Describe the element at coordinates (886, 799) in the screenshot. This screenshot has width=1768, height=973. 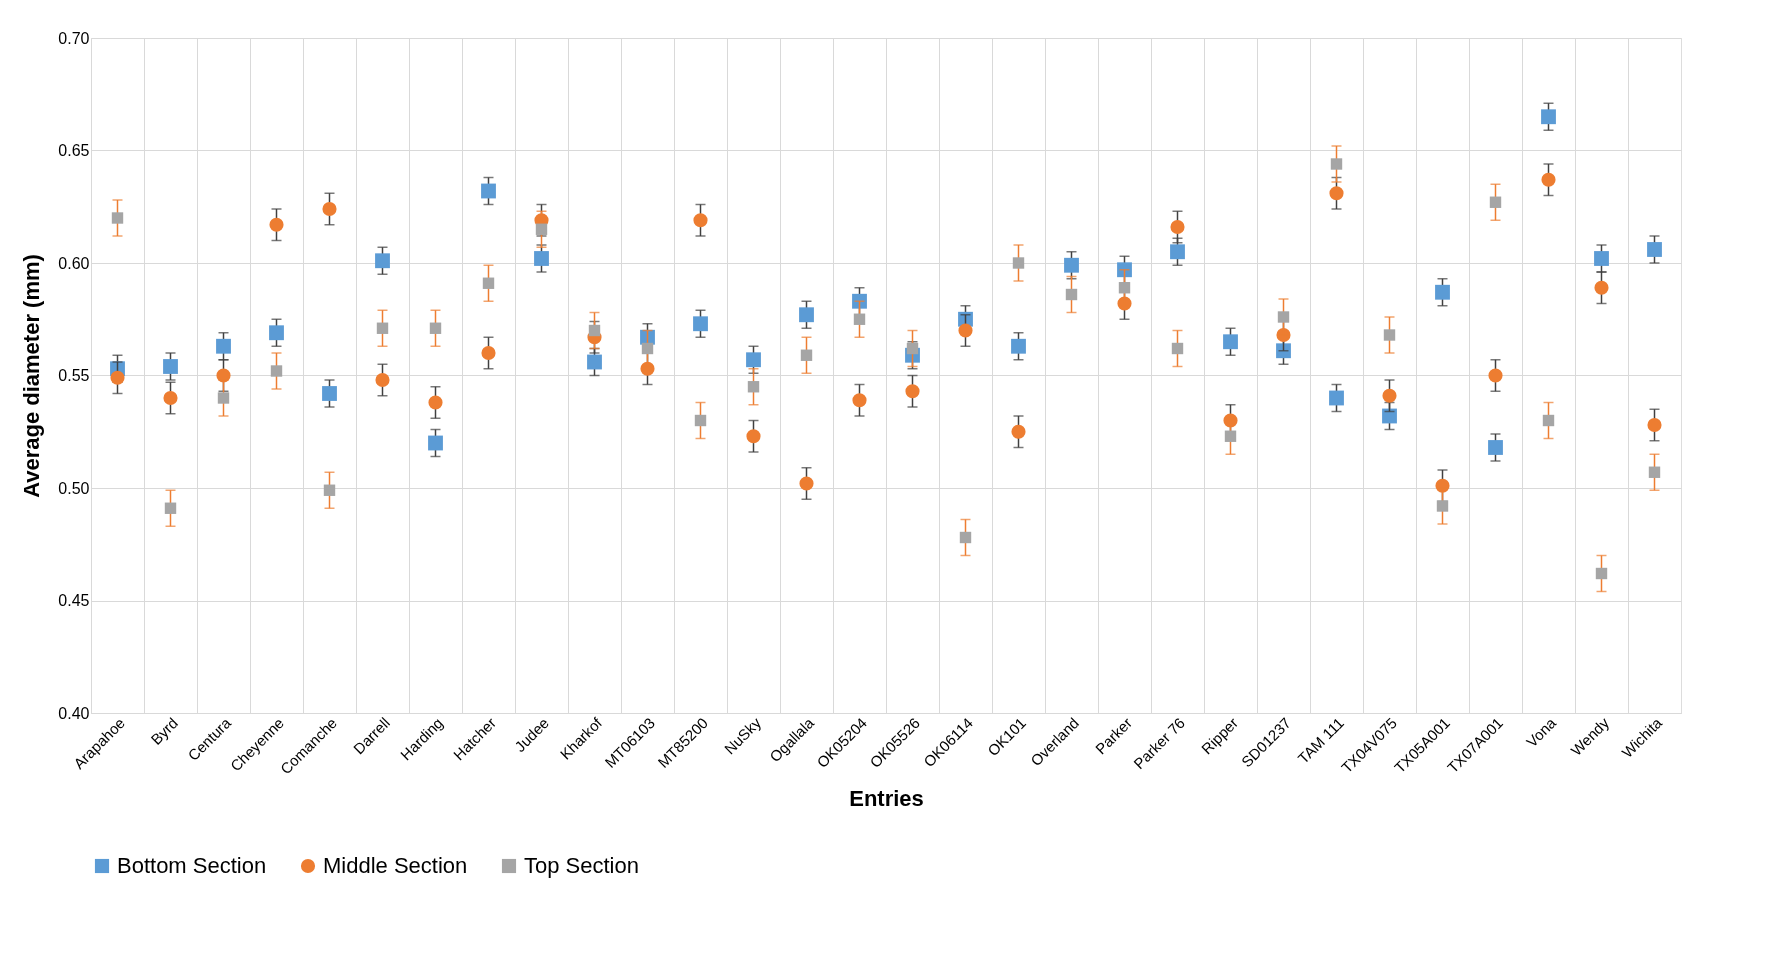
I see `x-axis-title: Entries` at that location.